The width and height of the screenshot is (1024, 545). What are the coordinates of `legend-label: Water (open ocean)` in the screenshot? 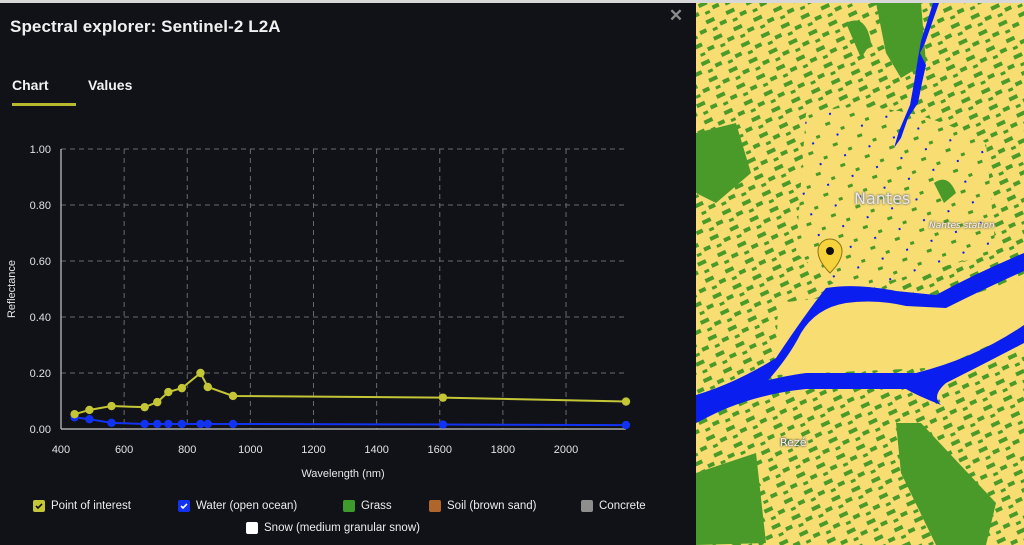 It's located at (247, 506).